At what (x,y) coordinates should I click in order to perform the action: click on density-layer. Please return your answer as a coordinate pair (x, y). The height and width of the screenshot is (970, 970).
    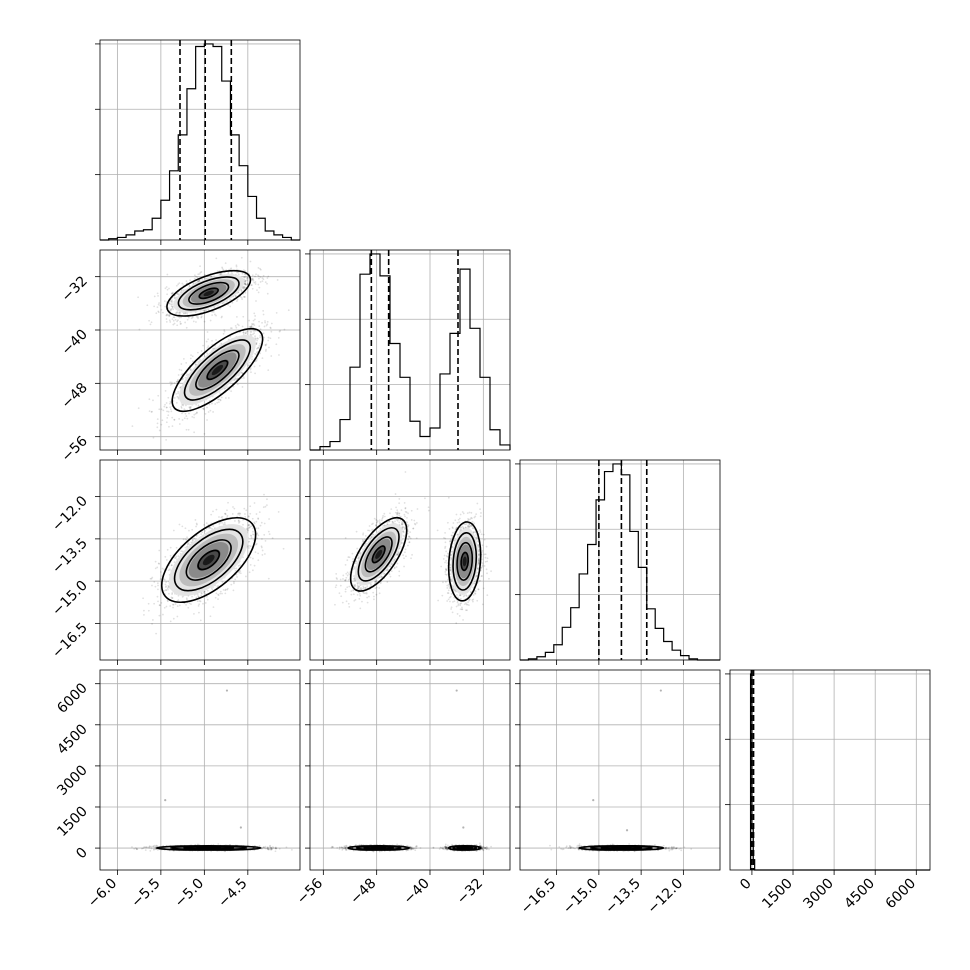
    Looking at the image, I should click on (210, 348).